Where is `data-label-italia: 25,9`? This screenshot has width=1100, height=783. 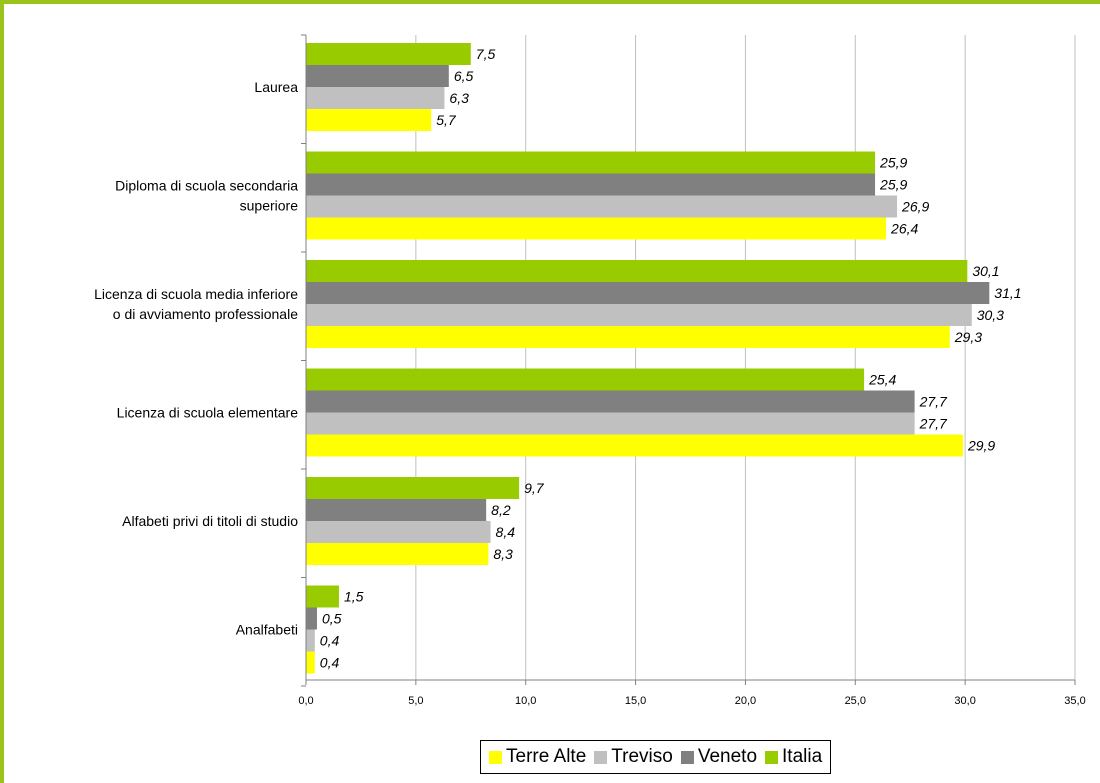
data-label-italia: 25,9 is located at coordinates (893, 163).